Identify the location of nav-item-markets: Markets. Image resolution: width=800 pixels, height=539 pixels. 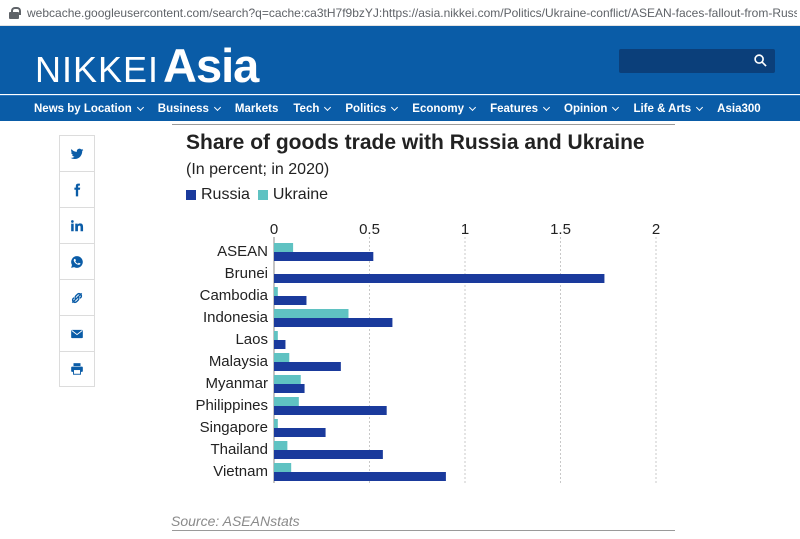
(256, 109).